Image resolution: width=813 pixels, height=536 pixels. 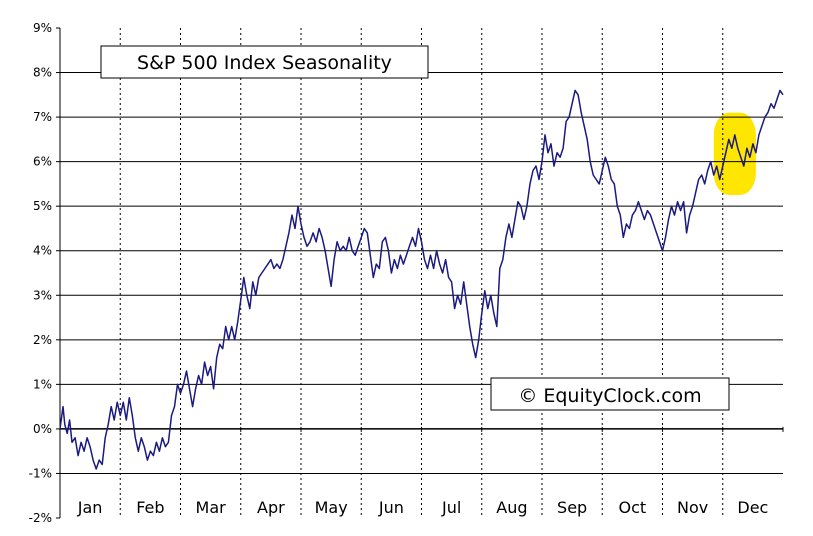 What do you see at coordinates (423, 507) in the screenshot?
I see `x-tick-labels: Jan Feb Mar Apr May Jun Jul Aug Sep Oct Nov Dec` at bounding box center [423, 507].